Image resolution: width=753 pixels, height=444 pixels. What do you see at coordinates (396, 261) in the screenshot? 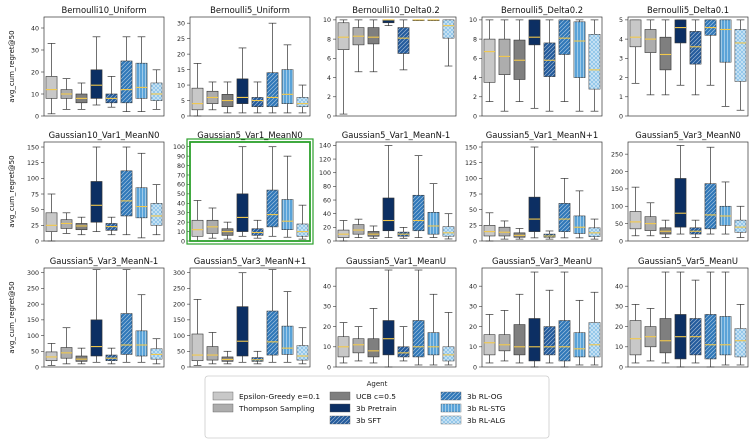
I see `panel-title: Gaussian5_Var1_MeanU` at bounding box center [396, 261].